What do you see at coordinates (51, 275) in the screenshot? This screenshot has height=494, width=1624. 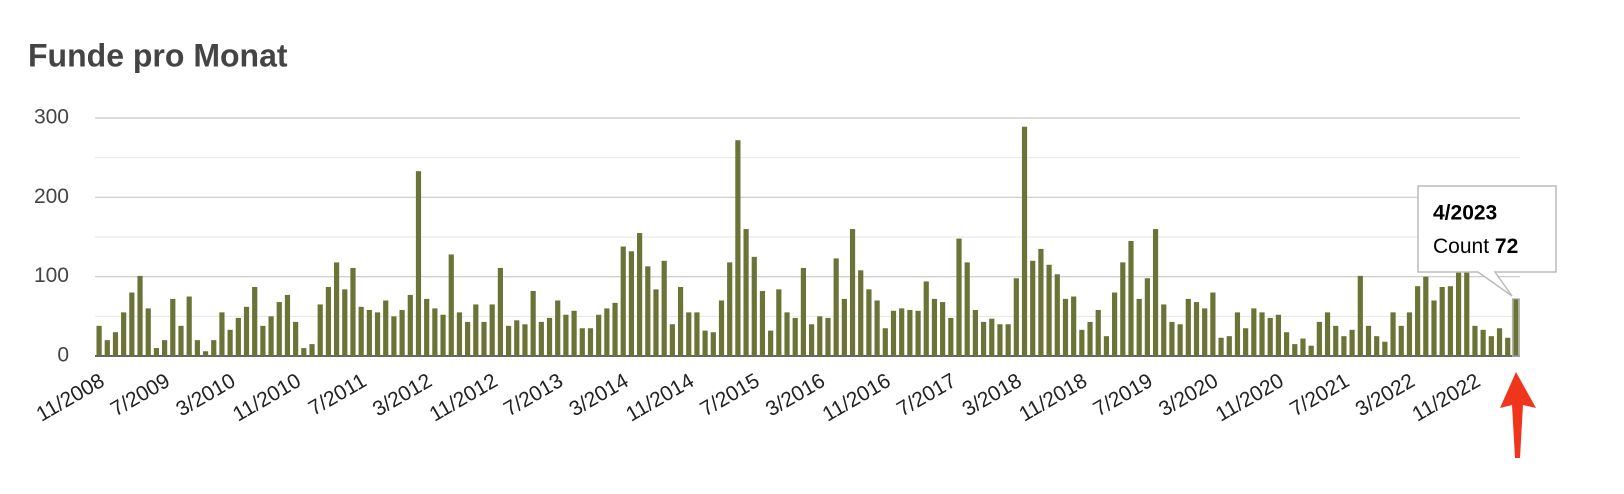 I see `y-tick-label: 100` at bounding box center [51, 275].